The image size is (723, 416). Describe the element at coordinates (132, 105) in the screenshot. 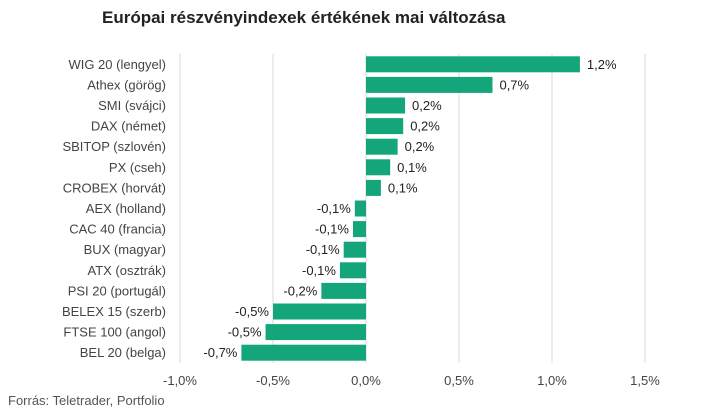

I see `category-label: SMI (svájci)` at that location.